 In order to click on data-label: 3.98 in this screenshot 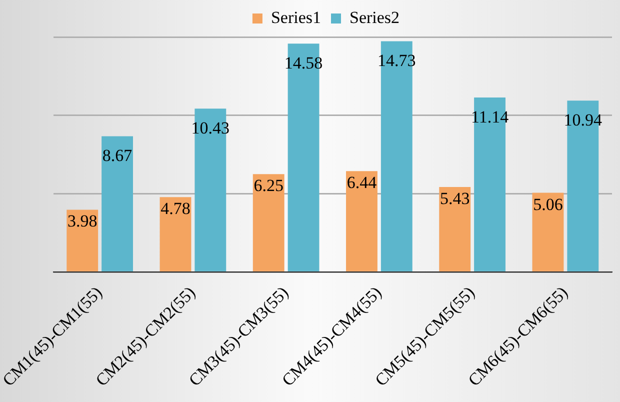, I will do `click(82, 221)`.